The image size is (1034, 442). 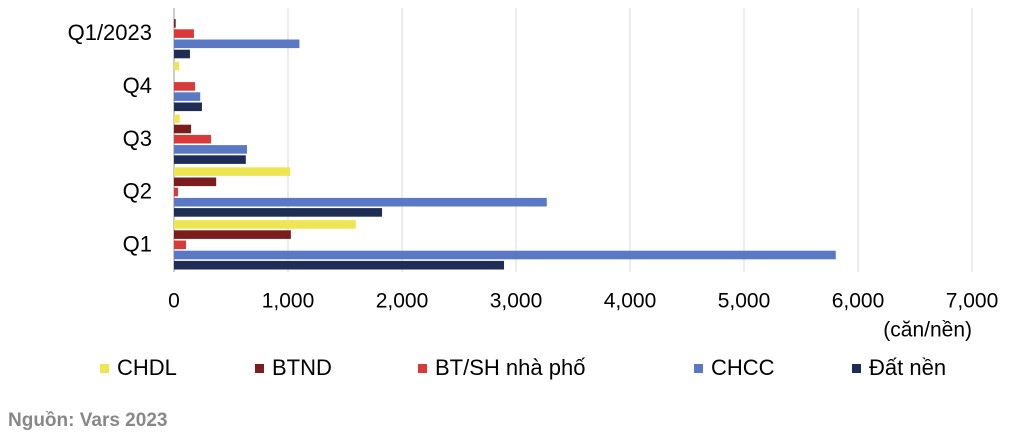 What do you see at coordinates (516, 301) in the screenshot?
I see `x-tick-label: 3,000` at bounding box center [516, 301].